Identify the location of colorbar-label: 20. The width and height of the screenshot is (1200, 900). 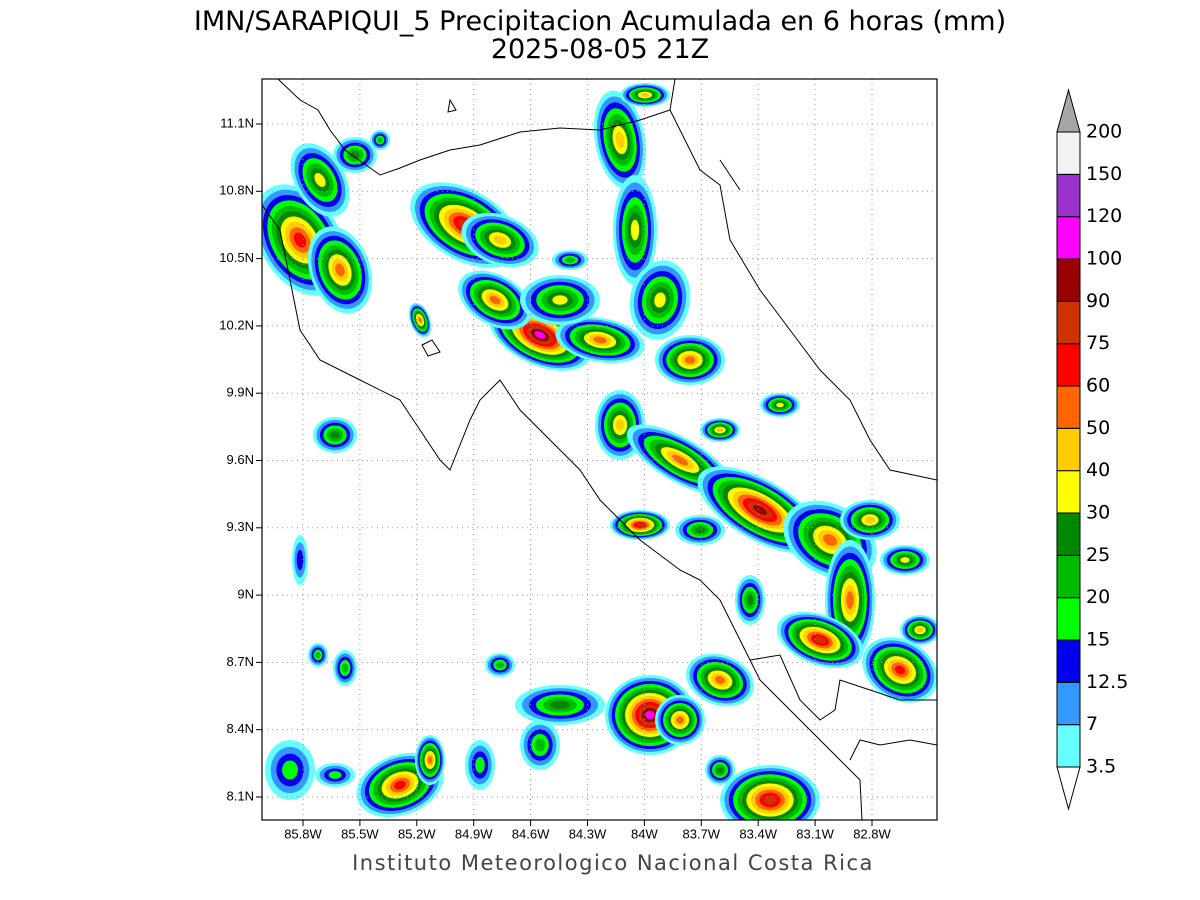
(1098, 597).